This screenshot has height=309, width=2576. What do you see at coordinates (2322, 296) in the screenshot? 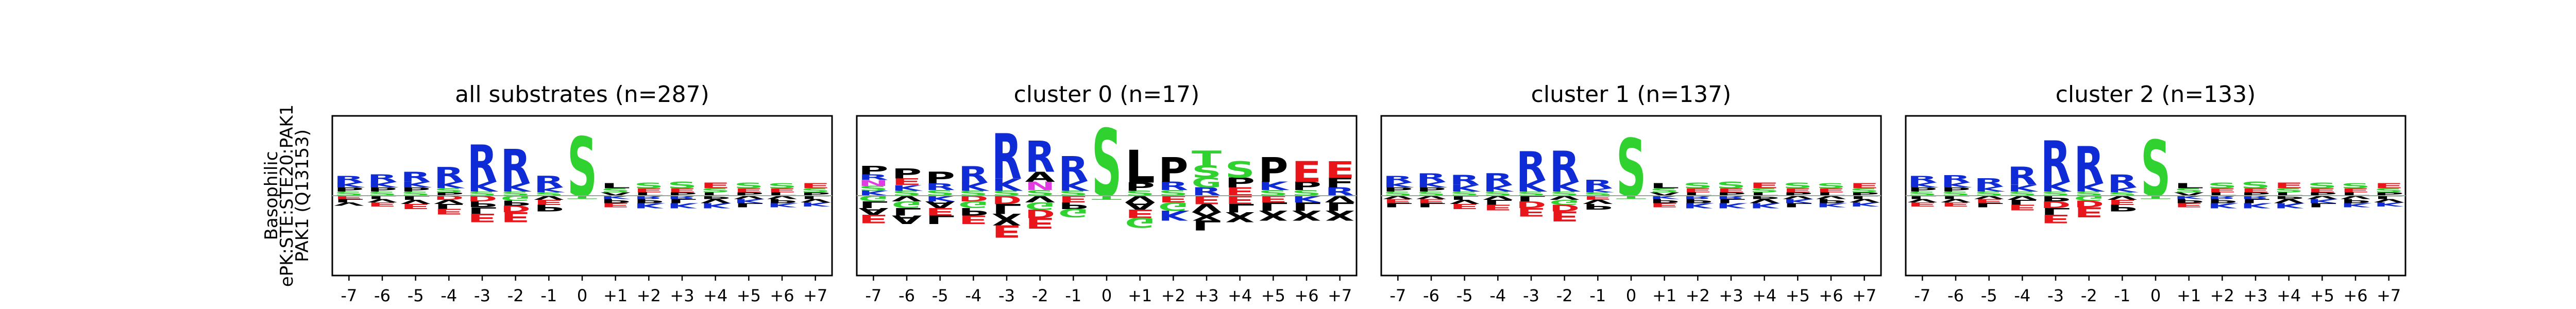
I see `x-tick-label: +5` at bounding box center [2322, 296].